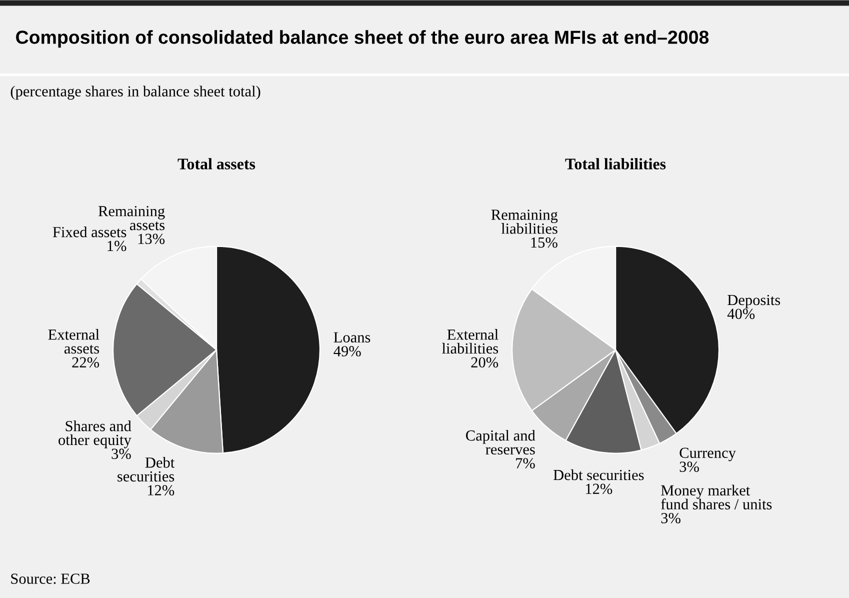 This screenshot has height=598, width=849. I want to click on slice-label: Debt securities, so click(598, 474).